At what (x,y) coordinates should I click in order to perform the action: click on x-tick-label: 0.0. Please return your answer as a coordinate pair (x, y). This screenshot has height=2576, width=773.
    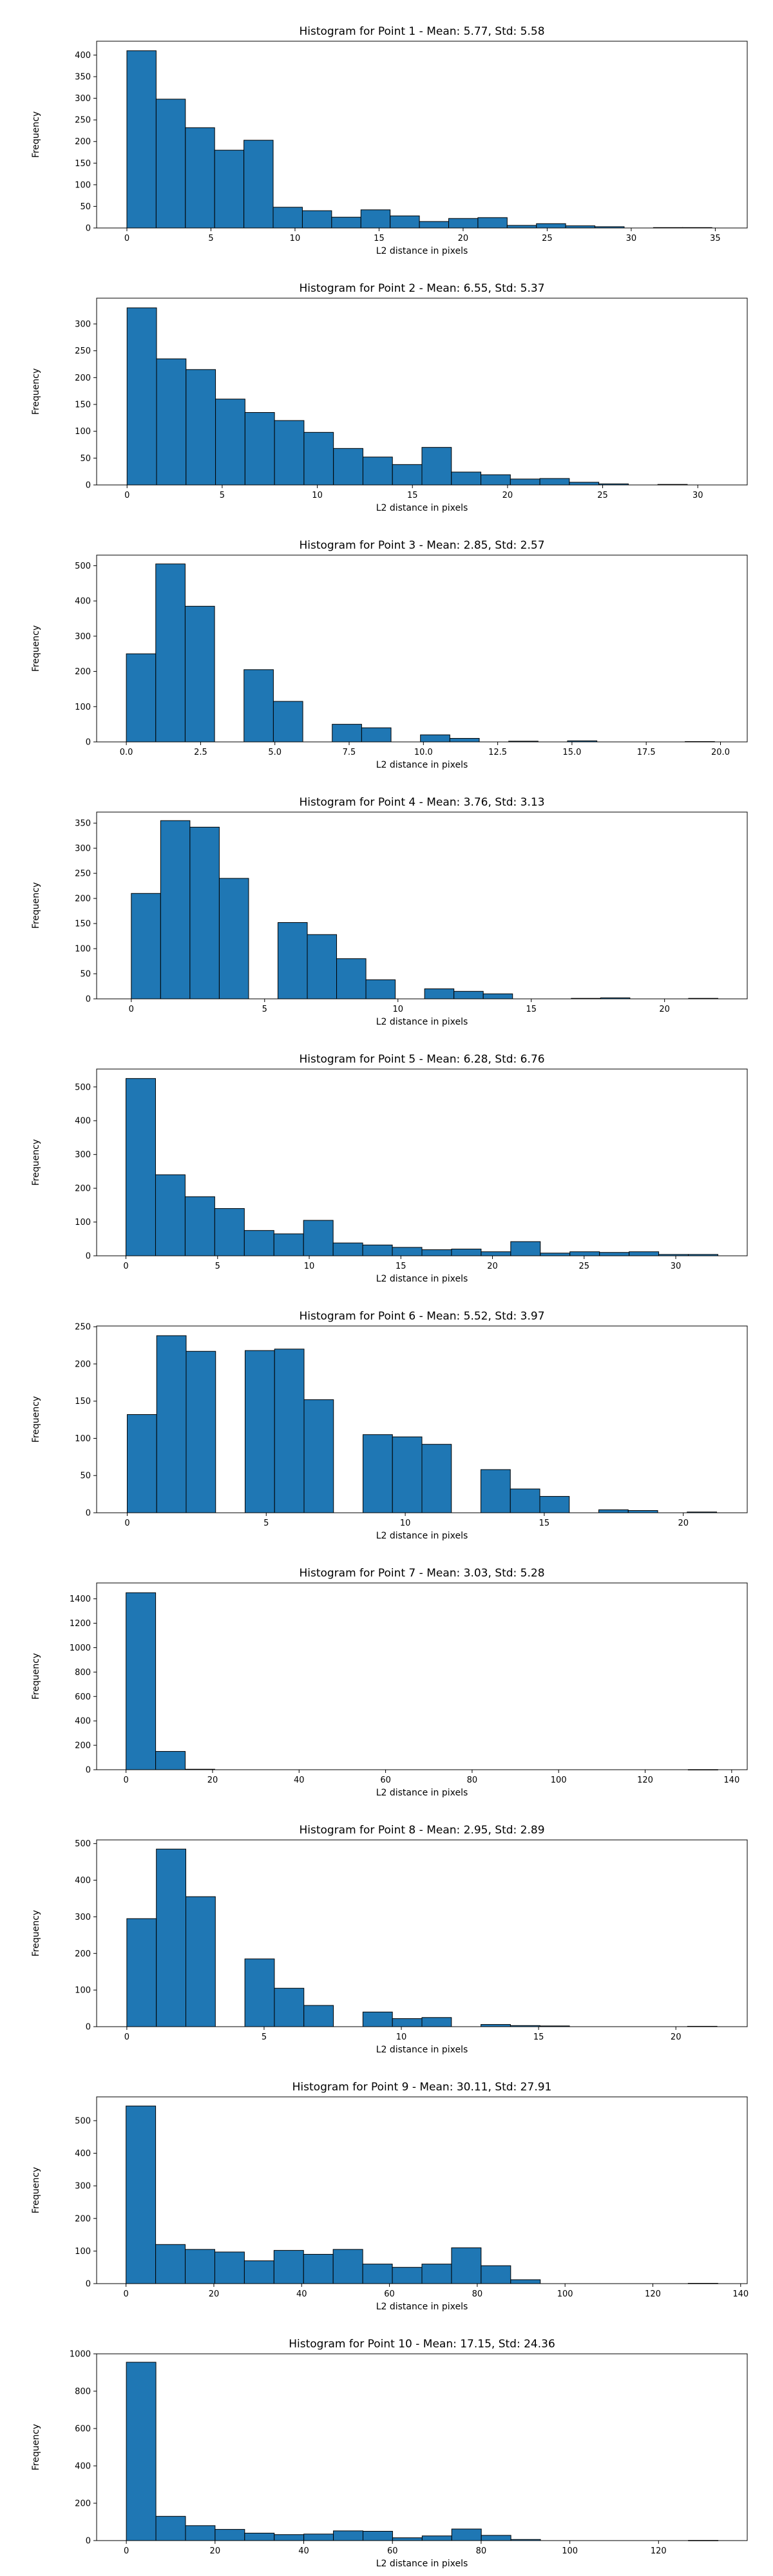
    Looking at the image, I should click on (126, 752).